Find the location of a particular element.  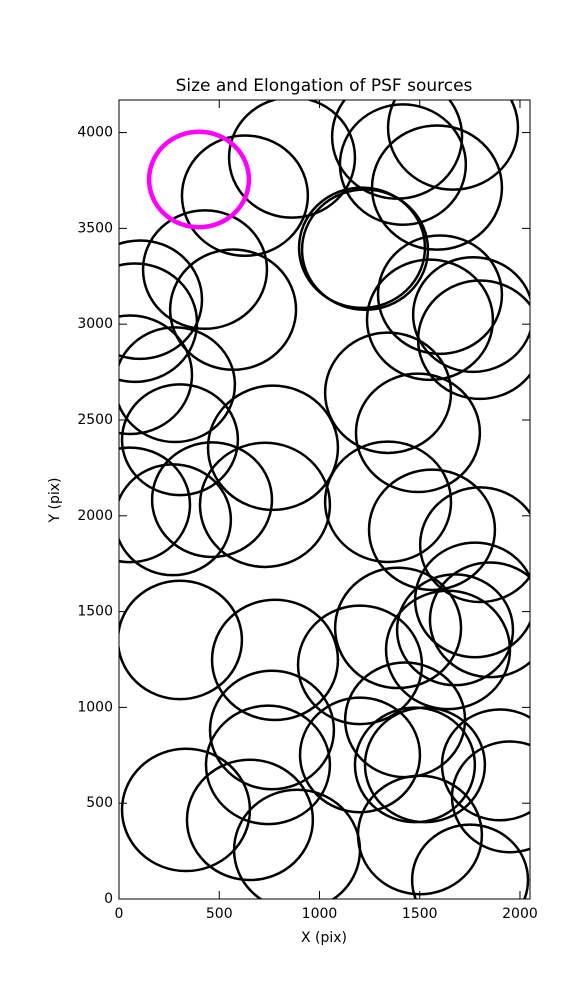

x-tick-label: 0 is located at coordinates (119, 914).